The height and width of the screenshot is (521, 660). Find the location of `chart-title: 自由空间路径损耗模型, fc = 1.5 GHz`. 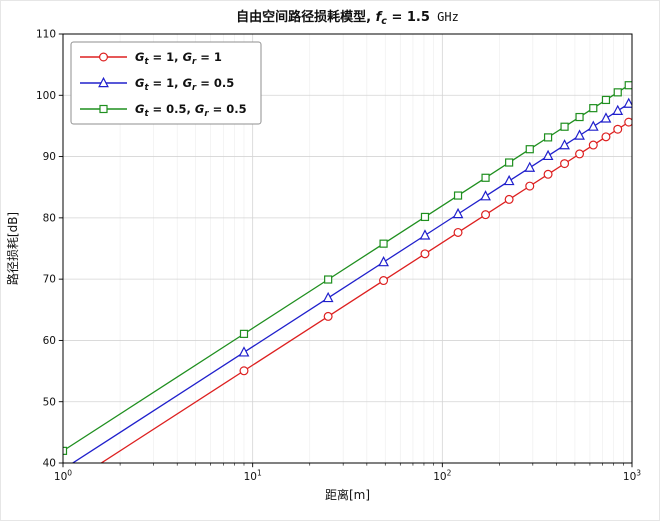

chart-title: 自由空间路径损耗模型, fc = 1.5 GHz is located at coordinates (347, 18).